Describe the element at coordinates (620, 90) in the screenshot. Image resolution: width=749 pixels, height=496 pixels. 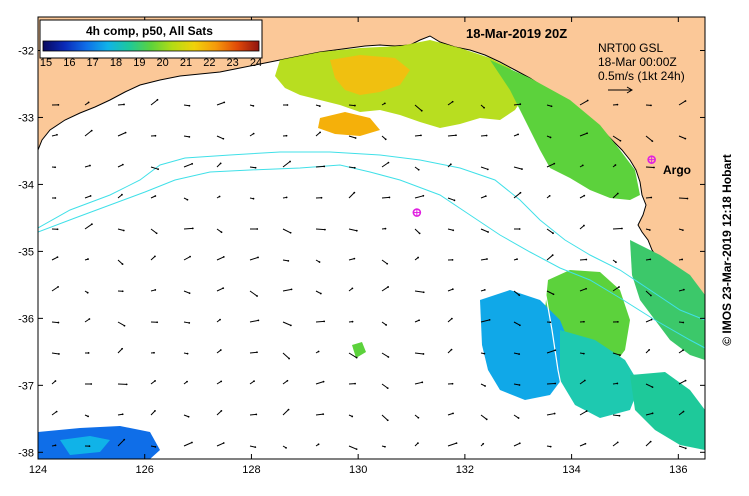
I see `current-legend-arrow-icon` at that location.